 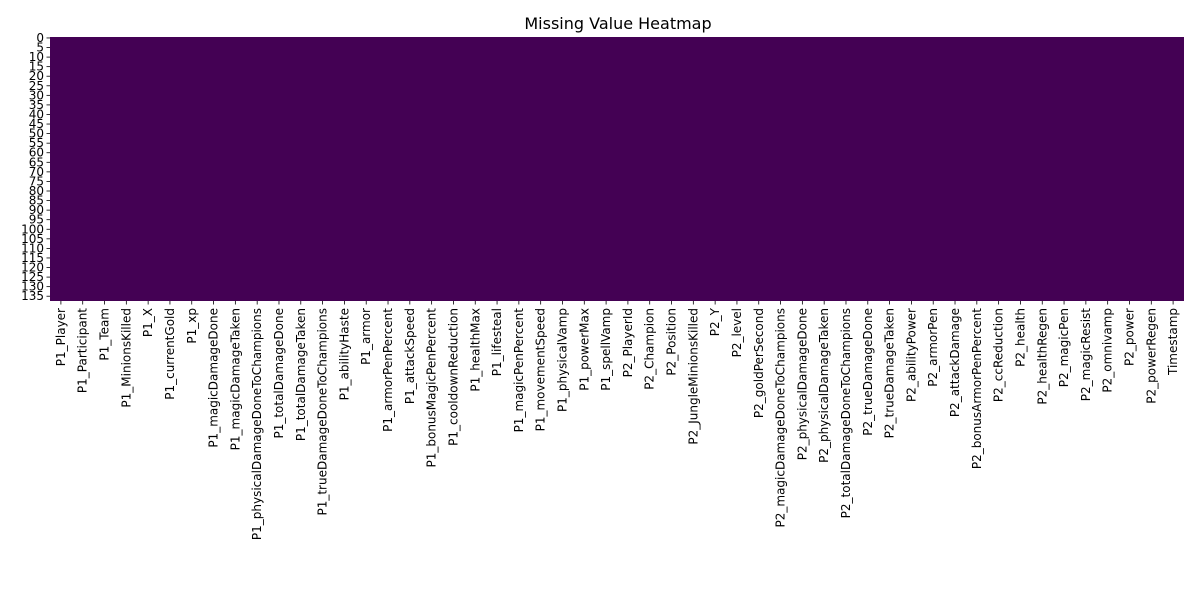 What do you see at coordinates (235, 379) in the screenshot?
I see `x-tick-label: P1_magicDamageTaken` at bounding box center [235, 379].